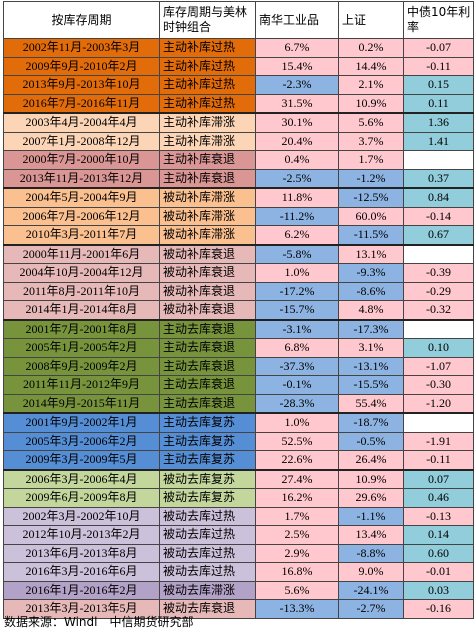 This screenshot has width=476, height=634. I want to click on cell-nanhua: 1.0%, so click(297, 422).